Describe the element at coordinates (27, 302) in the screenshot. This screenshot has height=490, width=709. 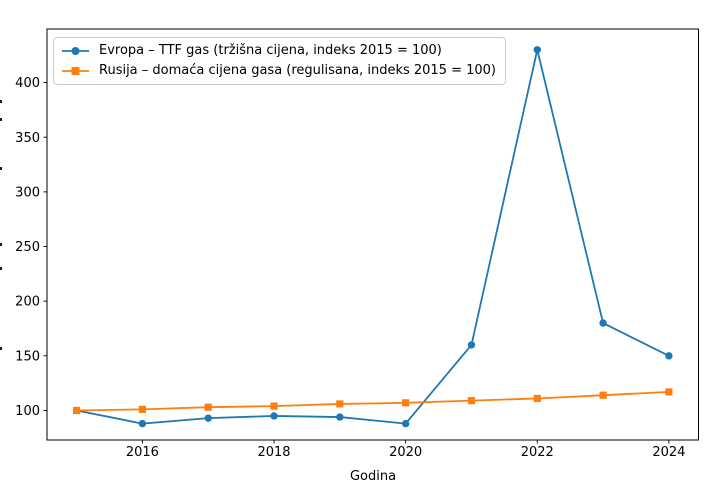
I see `y-tick-label: 200` at that location.